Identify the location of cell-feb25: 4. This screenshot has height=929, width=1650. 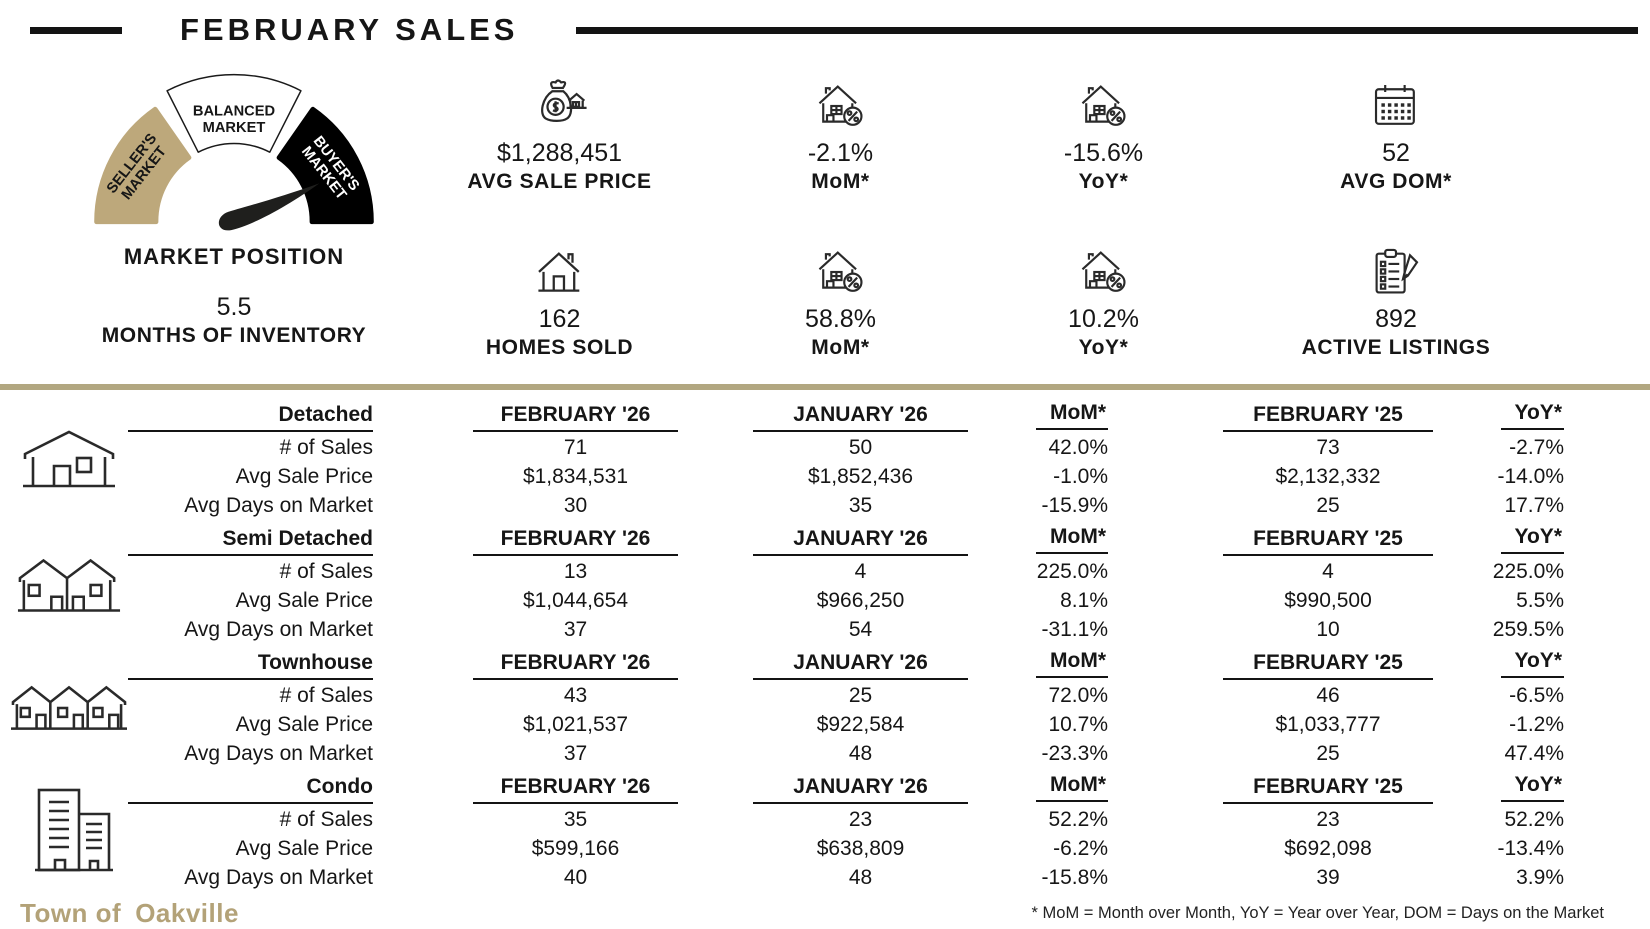
(1328, 571).